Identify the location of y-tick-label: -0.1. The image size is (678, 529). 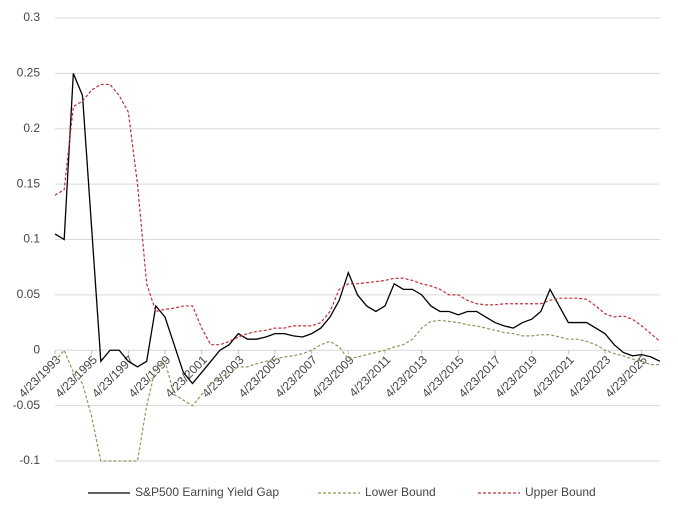
(29, 460).